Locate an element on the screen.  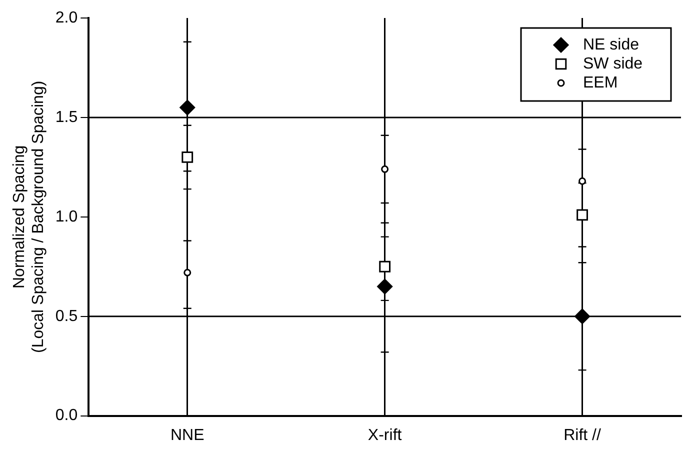
legend-label: SW side is located at coordinates (613, 63).